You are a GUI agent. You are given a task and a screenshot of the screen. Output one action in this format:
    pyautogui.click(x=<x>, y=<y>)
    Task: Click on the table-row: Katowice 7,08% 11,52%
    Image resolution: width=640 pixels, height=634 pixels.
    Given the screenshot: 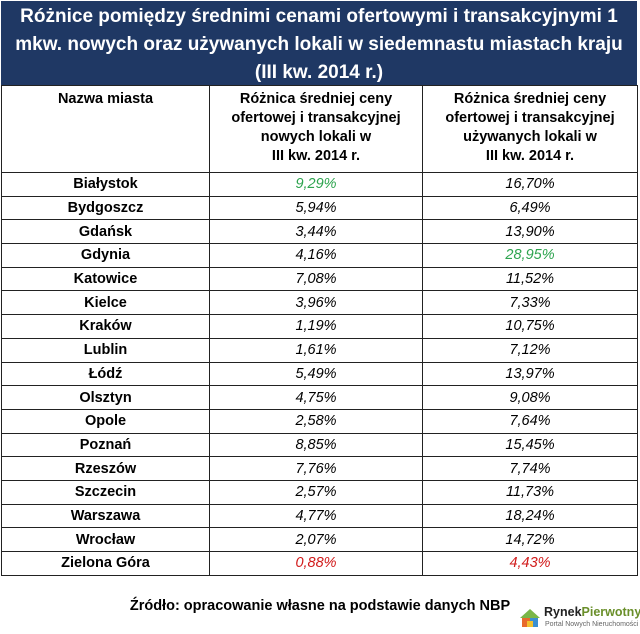 What is the action you would take?
    pyautogui.click(x=319, y=279)
    